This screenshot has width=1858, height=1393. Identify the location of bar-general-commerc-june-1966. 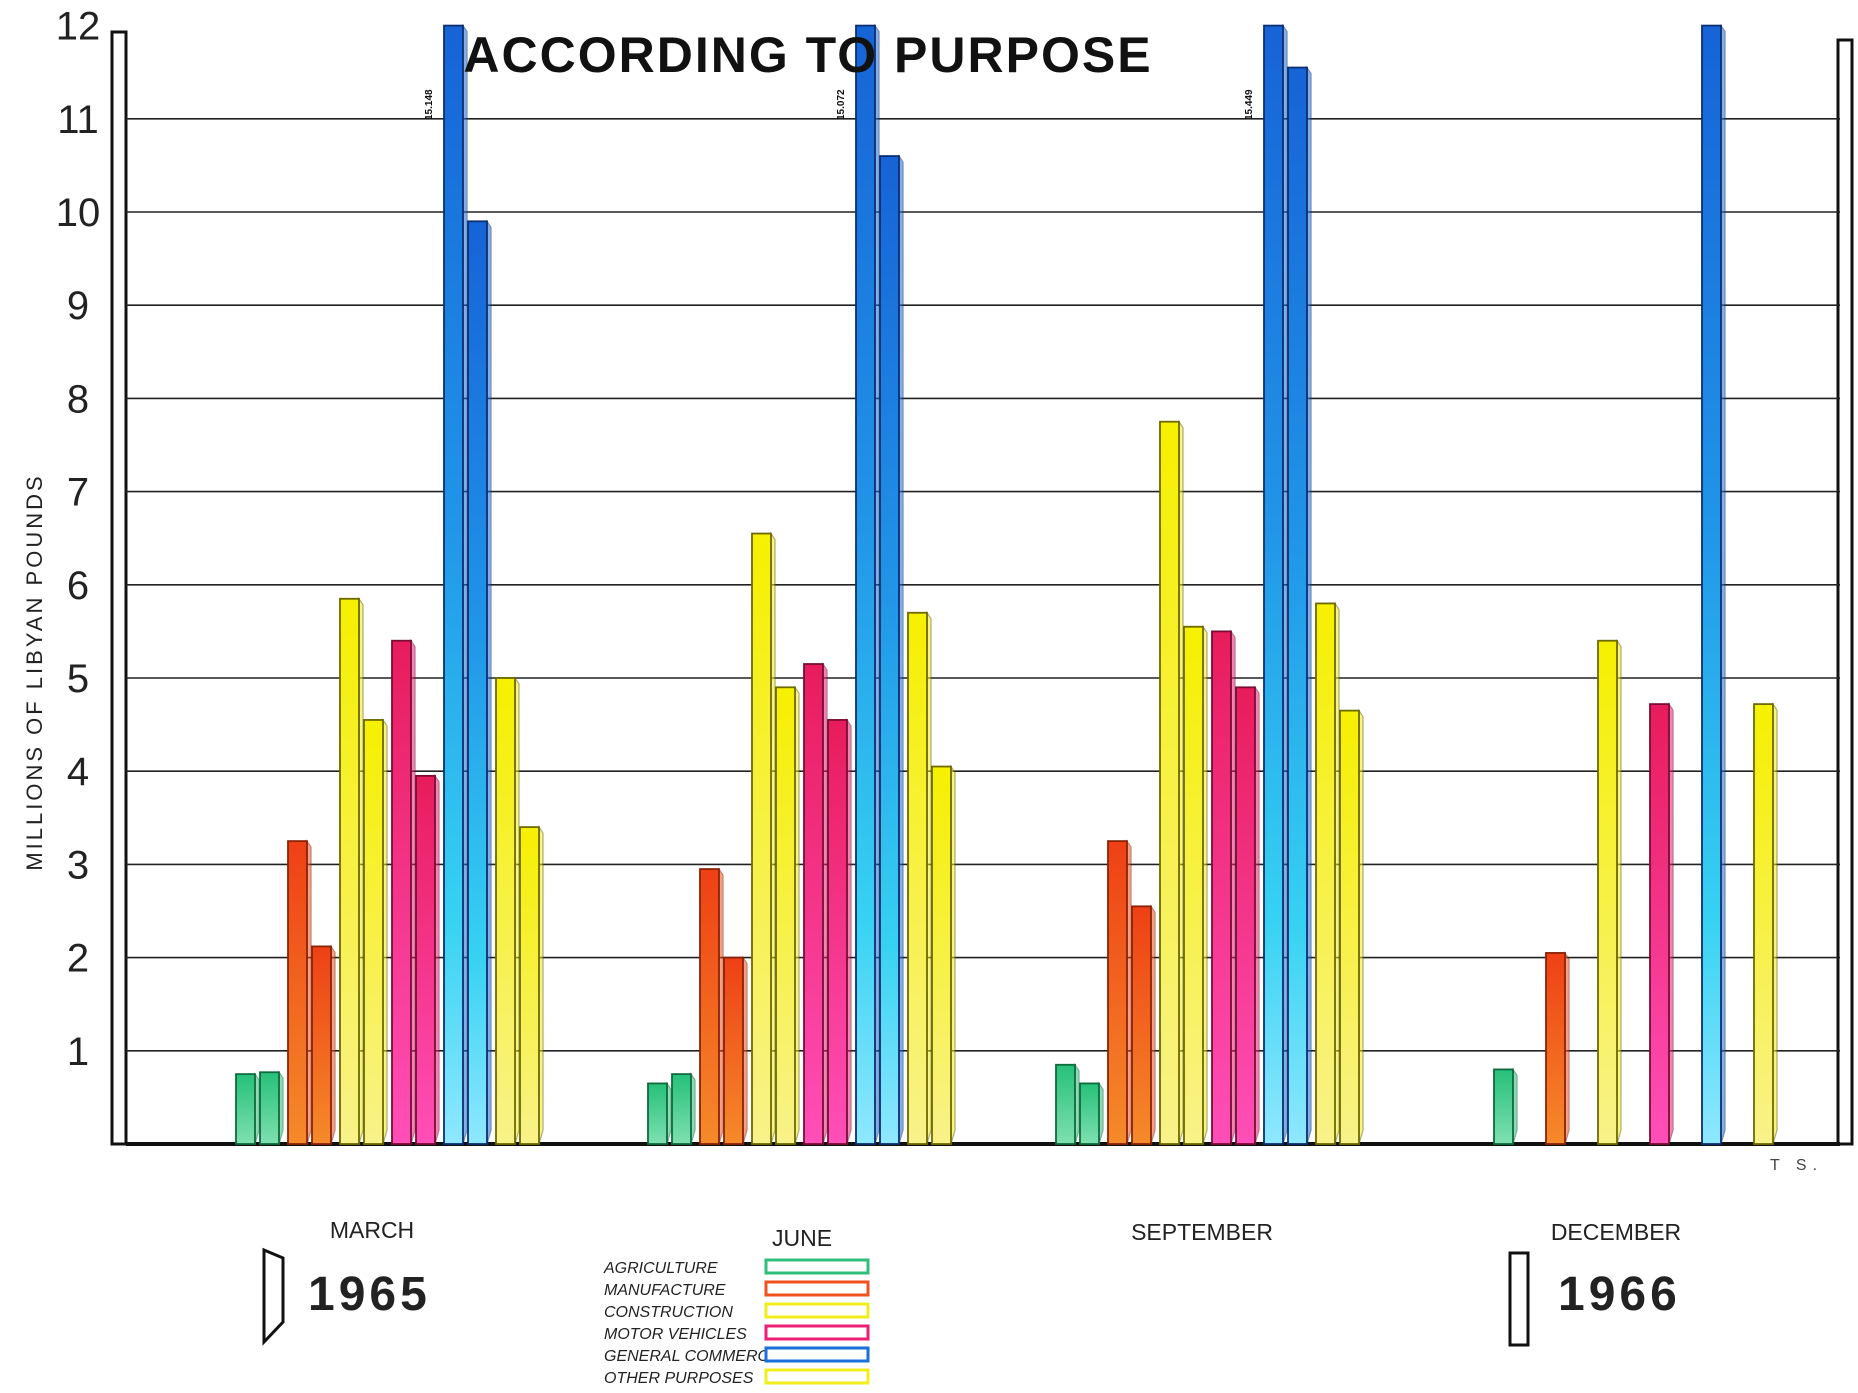
(891, 649).